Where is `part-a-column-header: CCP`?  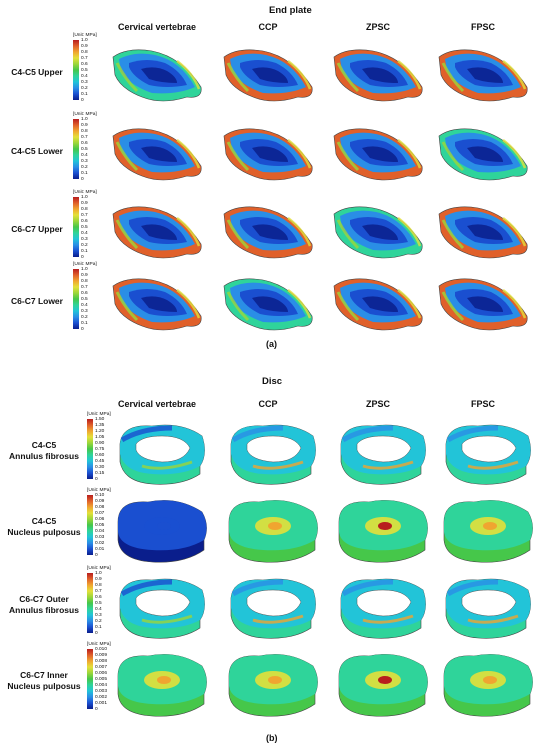 part-a-column-header: CCP is located at coordinates (268, 27).